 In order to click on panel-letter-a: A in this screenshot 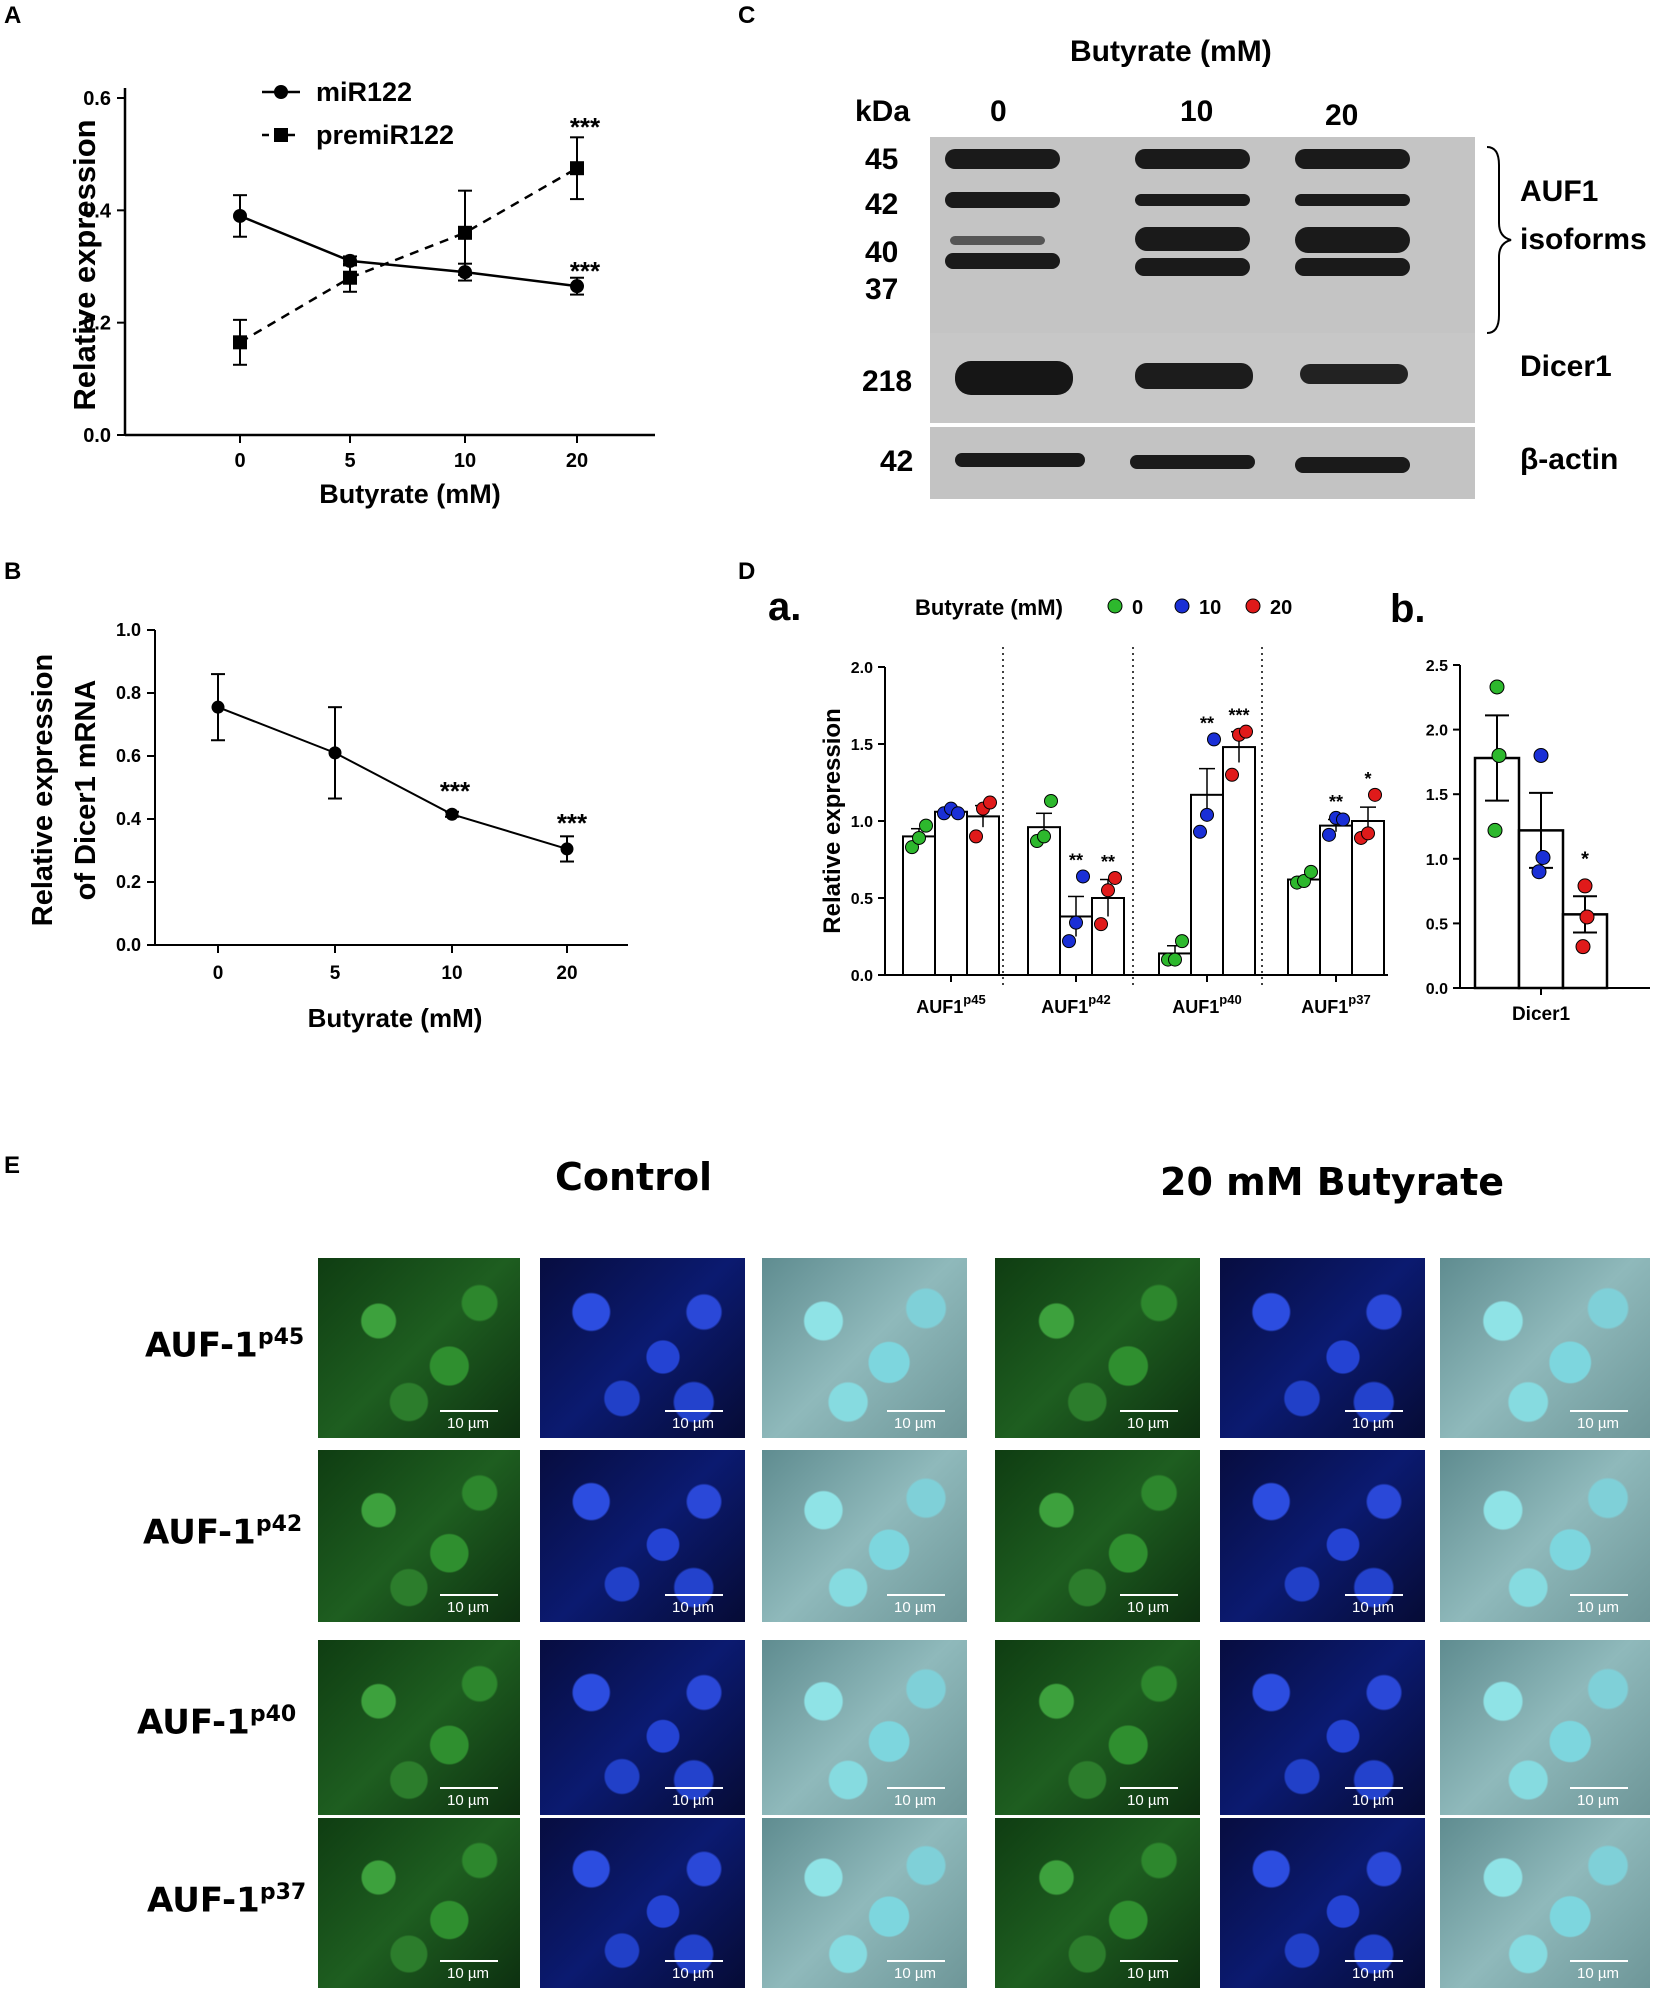, I will do `click(13, 15)`.